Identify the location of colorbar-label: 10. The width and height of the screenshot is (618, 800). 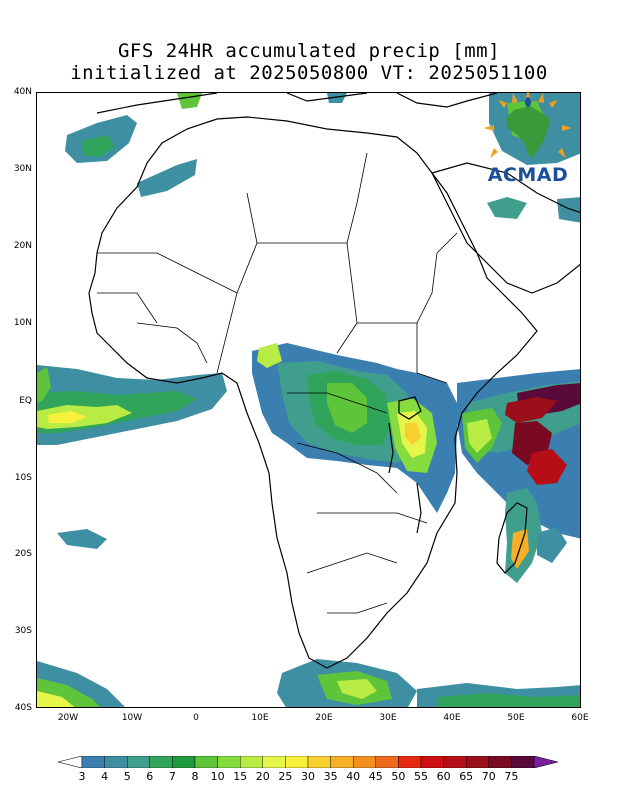
(217, 776).